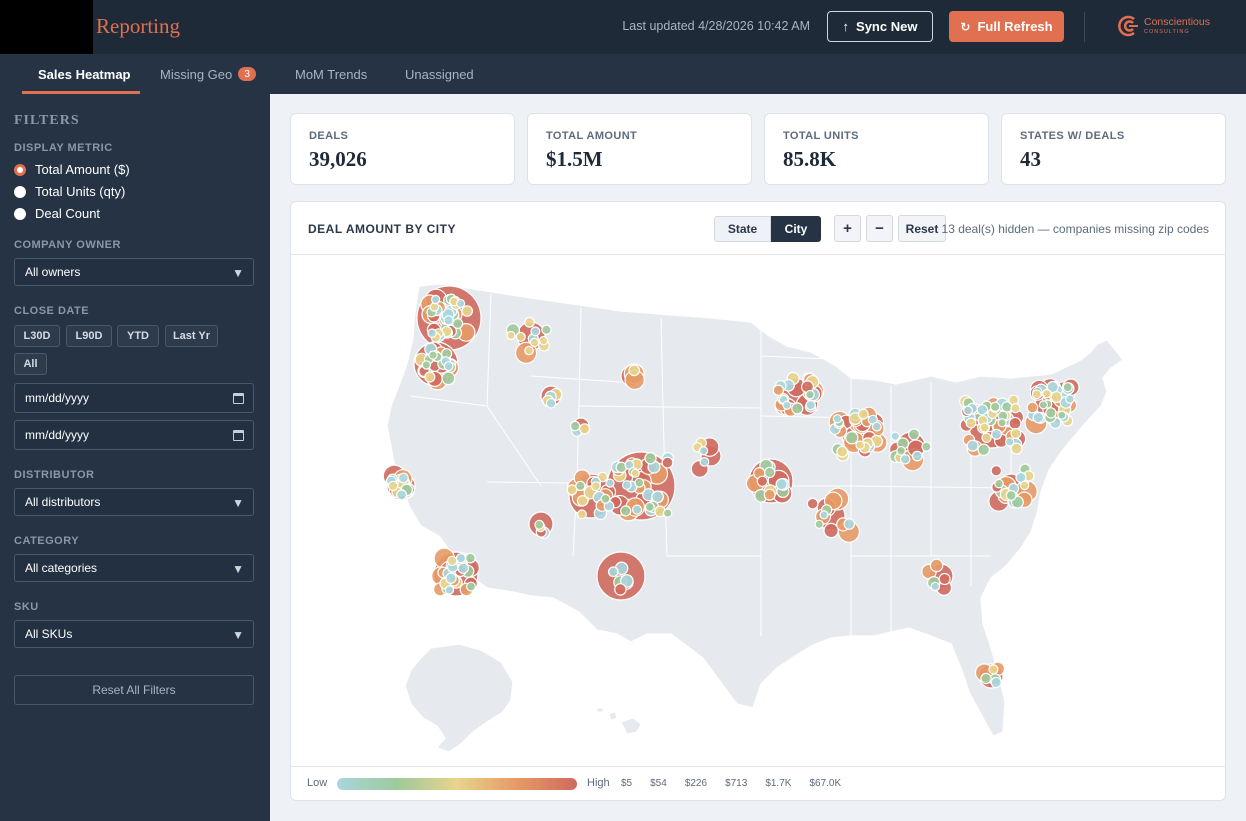  Describe the element at coordinates (879, 228) in the screenshot. I see `zoom-out-button: −` at that location.